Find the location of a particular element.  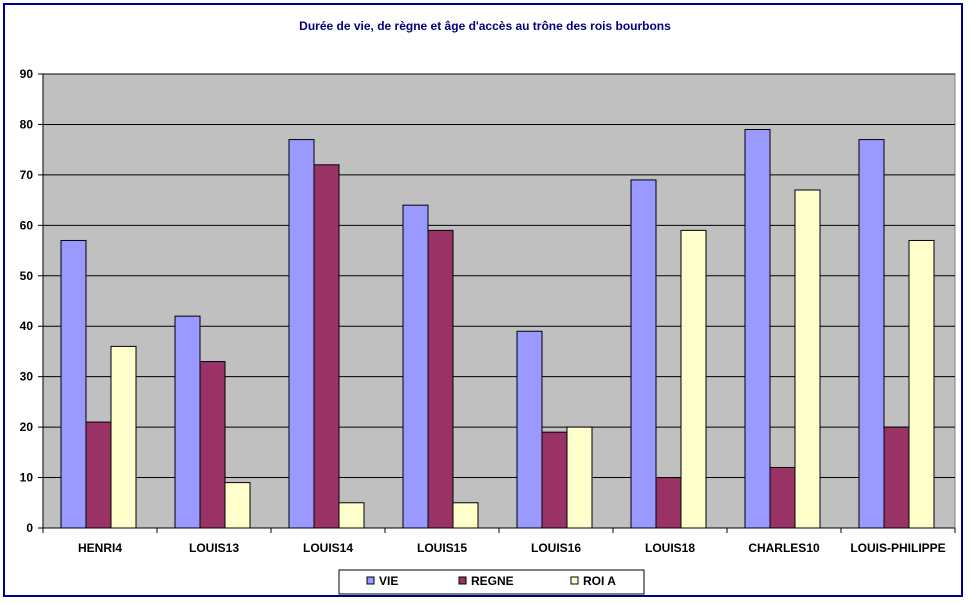

legend-label: ROI A is located at coordinates (599, 581).